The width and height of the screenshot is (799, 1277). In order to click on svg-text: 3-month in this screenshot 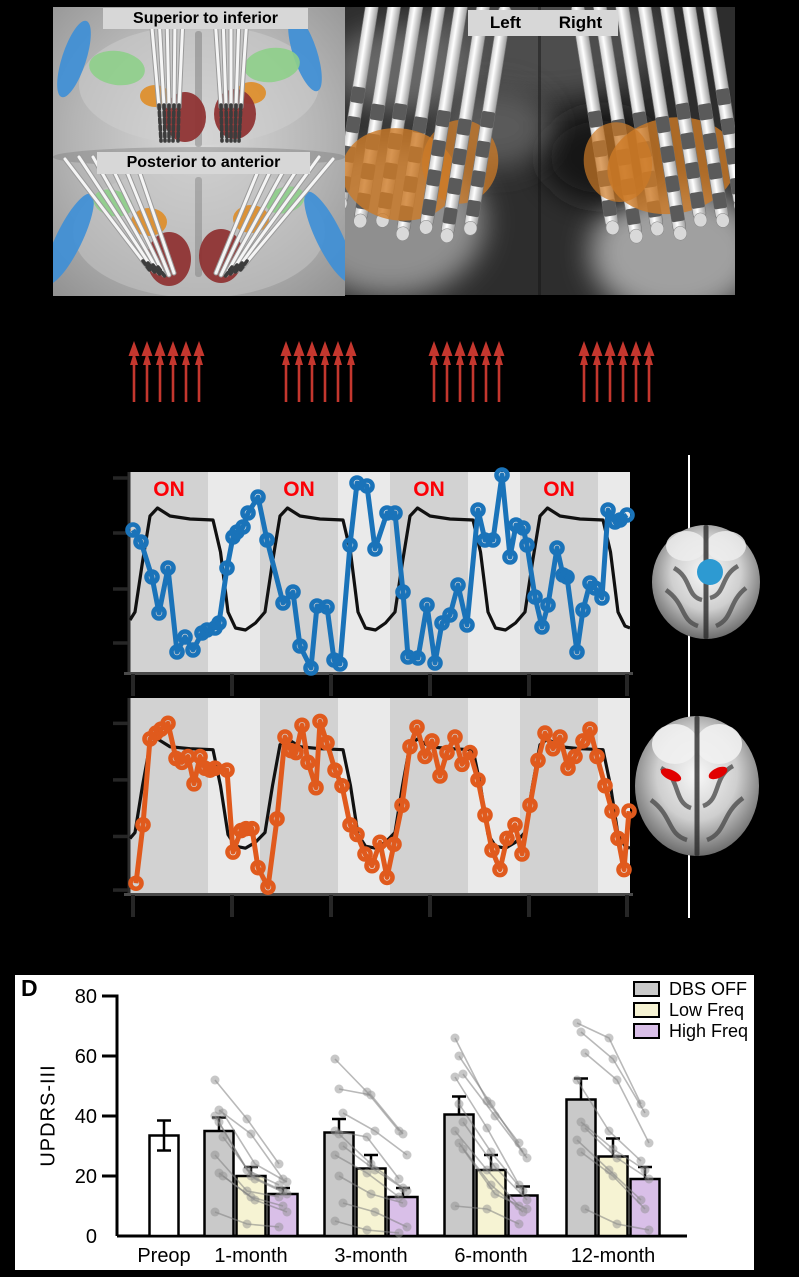, I will do `click(370, 1256)`.